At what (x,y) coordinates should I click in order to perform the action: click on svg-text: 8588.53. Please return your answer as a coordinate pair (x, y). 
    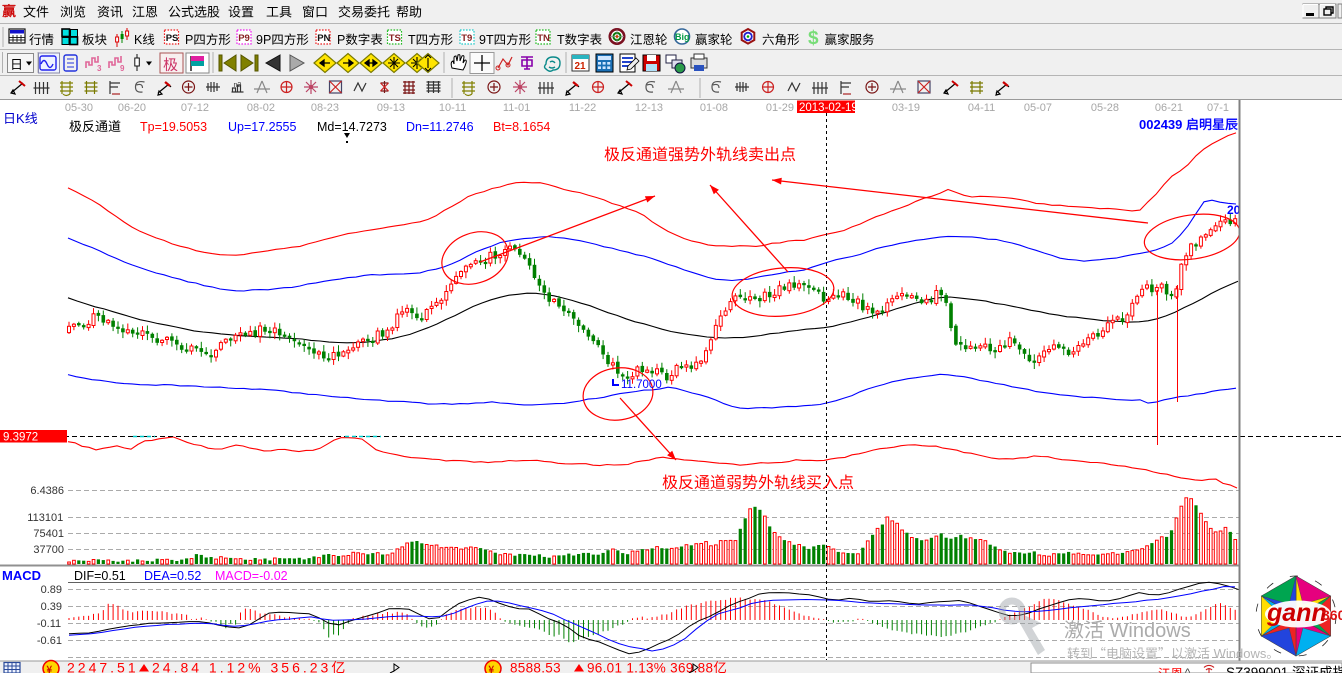
    Looking at the image, I should click on (537, 667).